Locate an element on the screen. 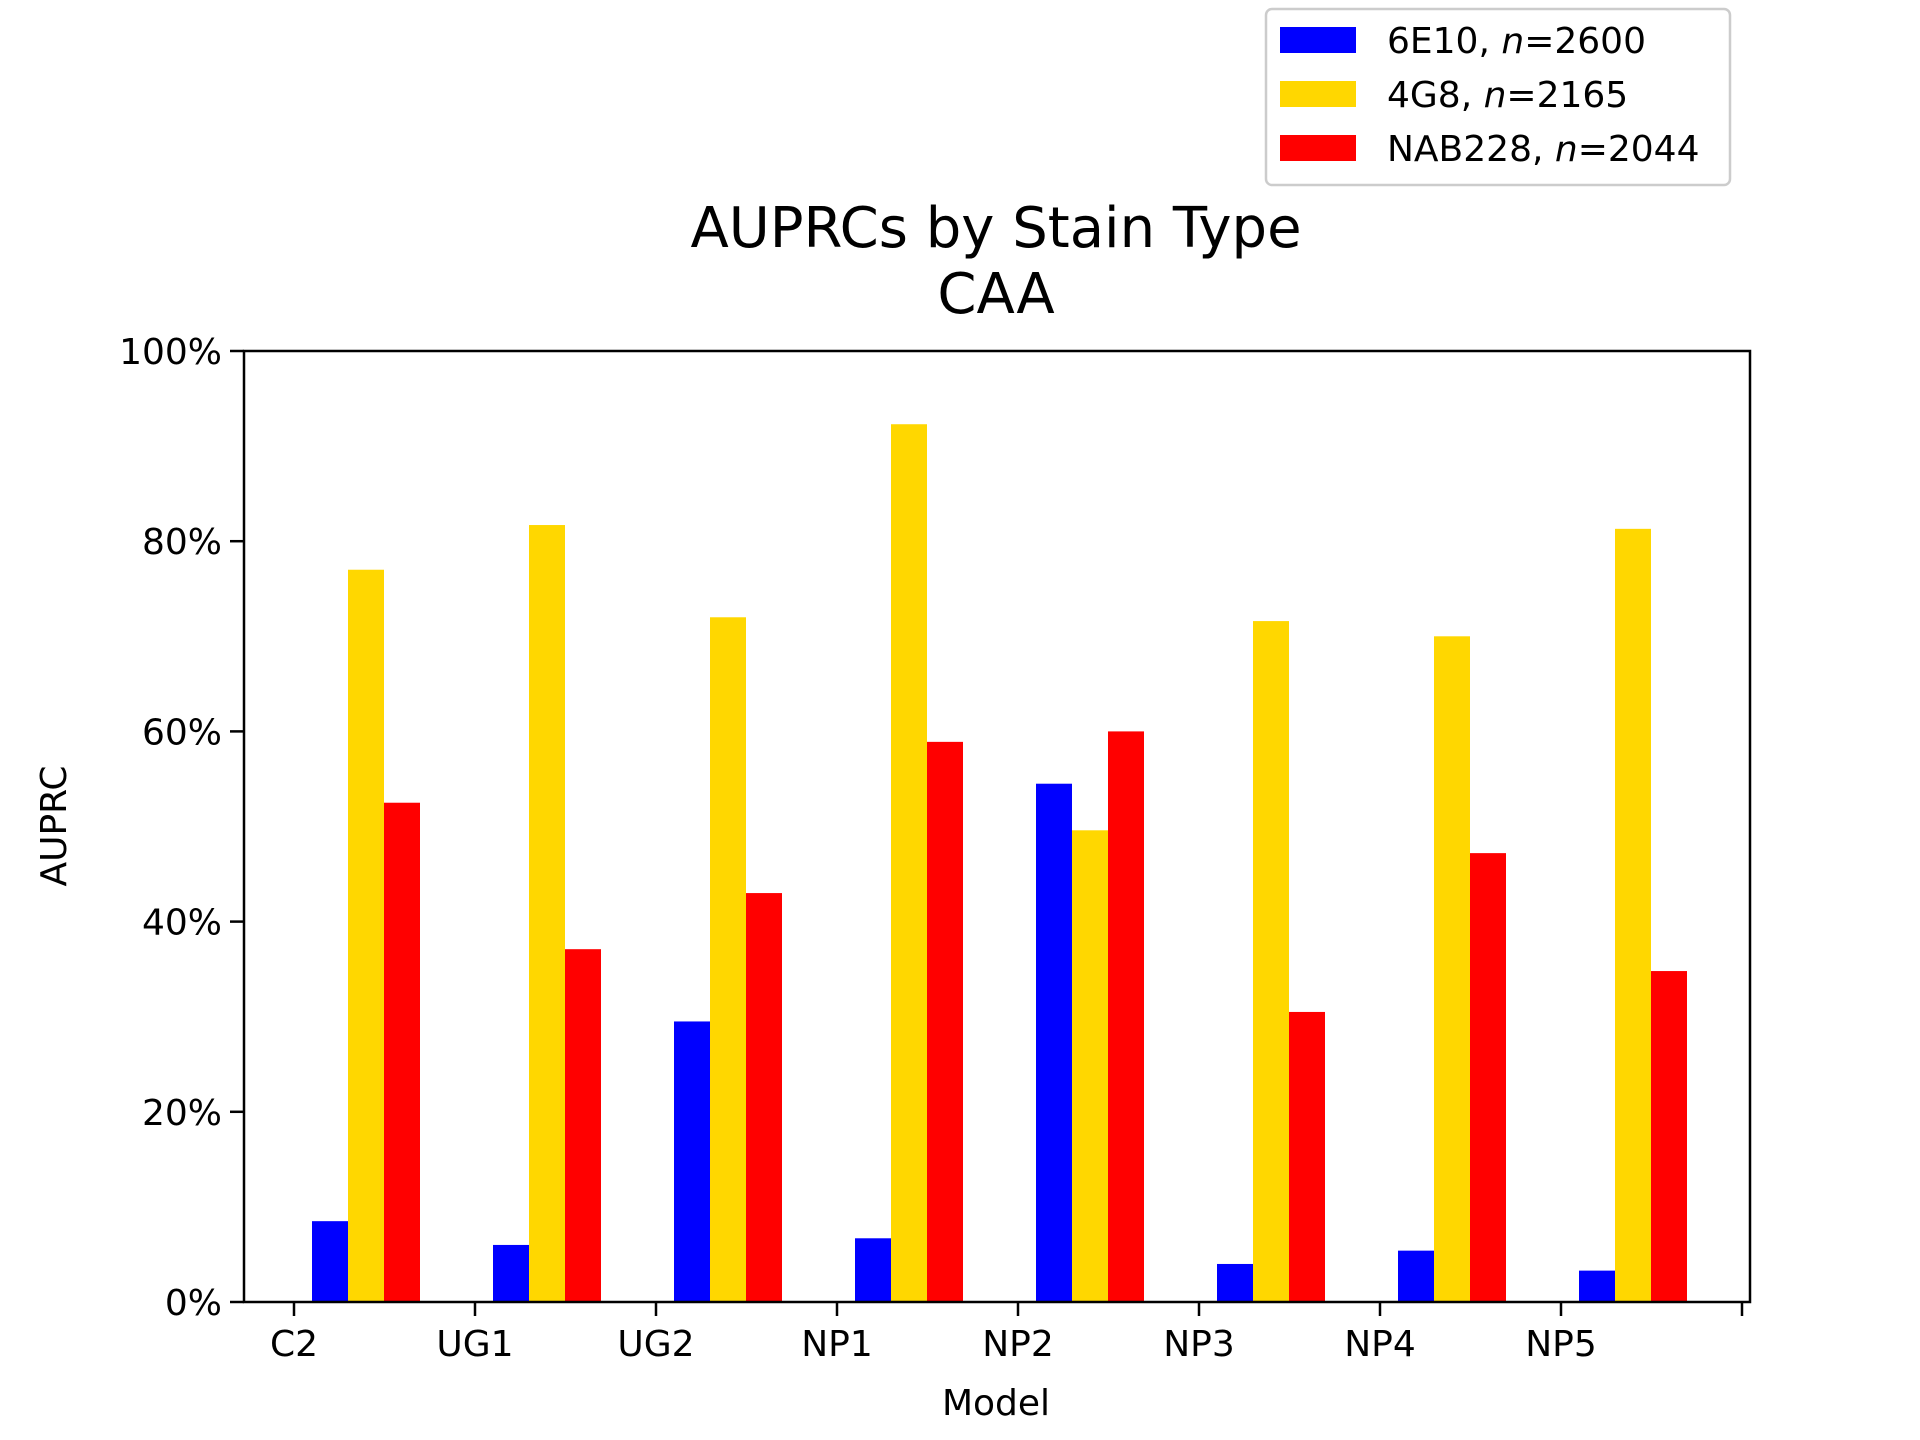 This screenshot has height=1440, width=1920. legend-box is located at coordinates (1498, 97).